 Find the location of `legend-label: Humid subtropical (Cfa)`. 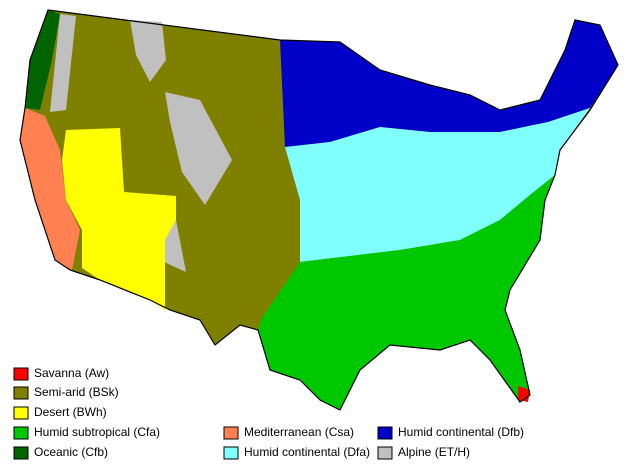

legend-label: Humid subtropical (Cfa) is located at coordinates (97, 432).